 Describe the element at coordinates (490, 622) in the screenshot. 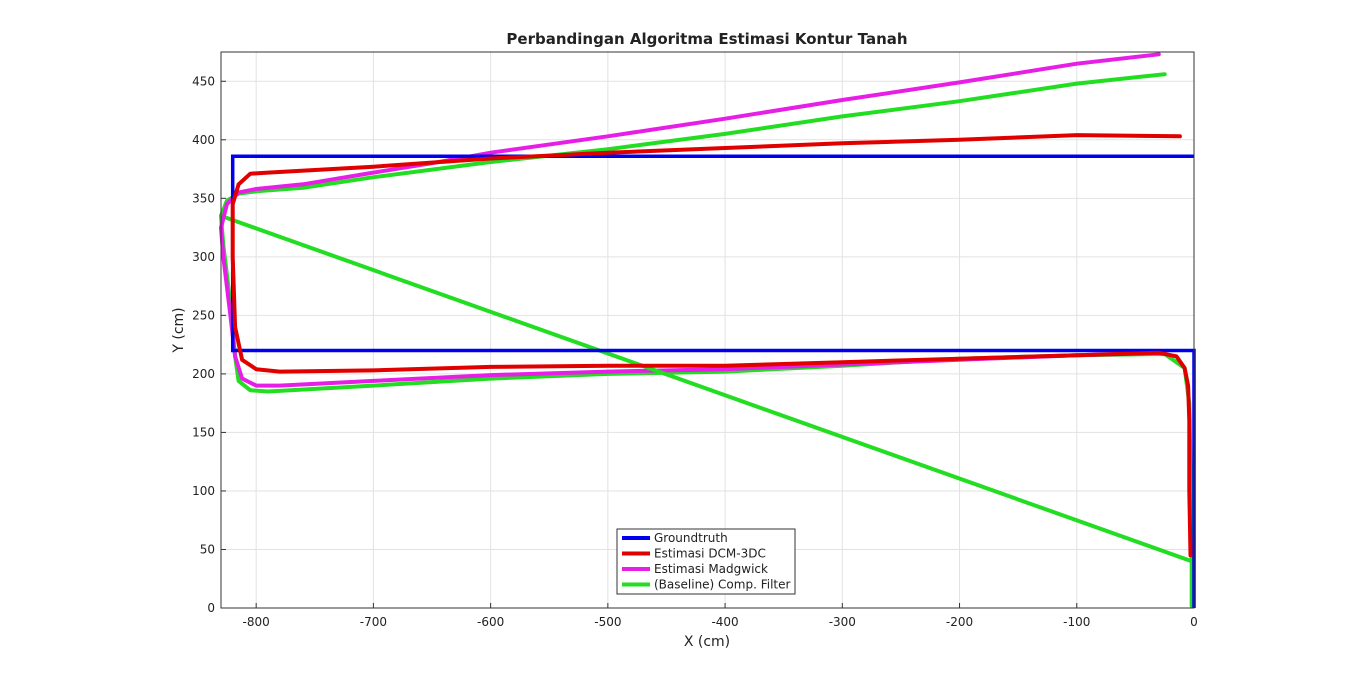

I see `x-tick-label: -600` at that location.